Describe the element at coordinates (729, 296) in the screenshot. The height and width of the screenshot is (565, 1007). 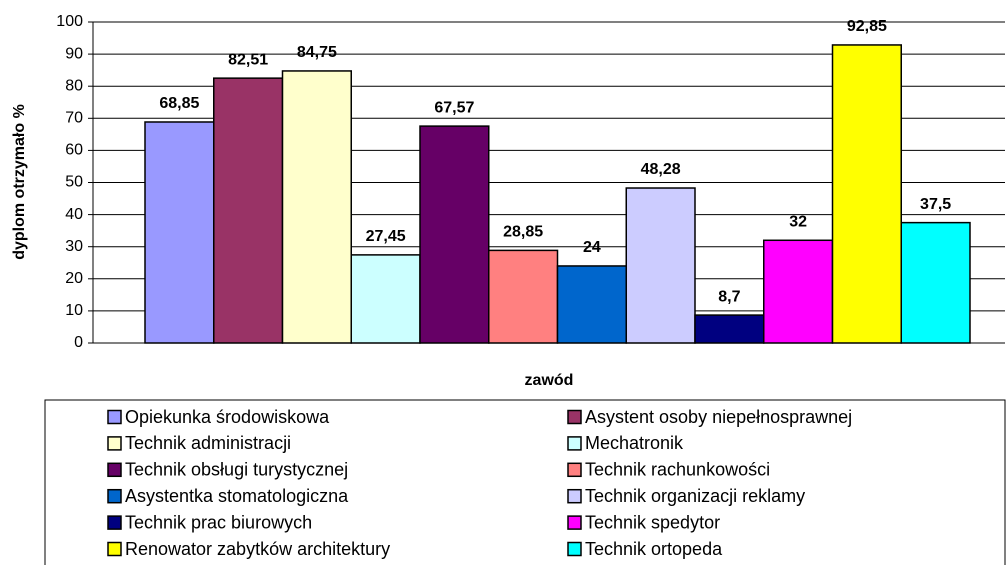
I see `data-label: 8,7` at that location.